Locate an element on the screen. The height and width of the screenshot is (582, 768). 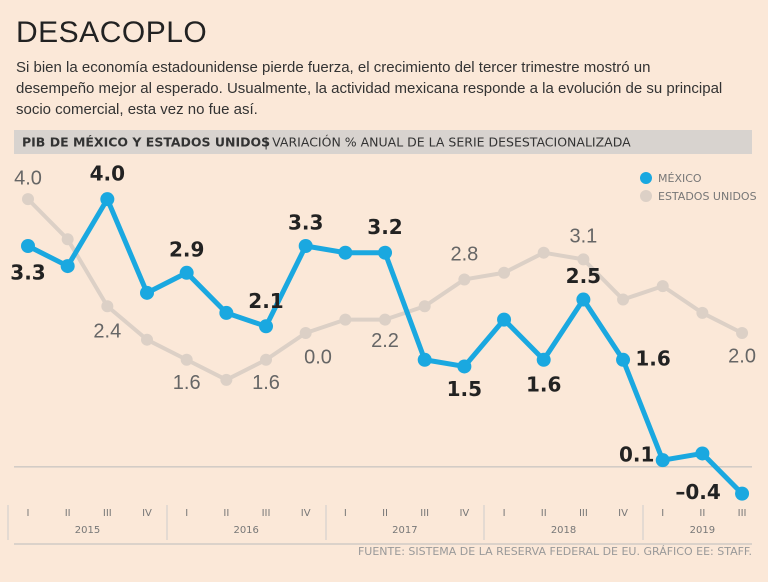
legend-label: MÉXICO is located at coordinates (680, 178).